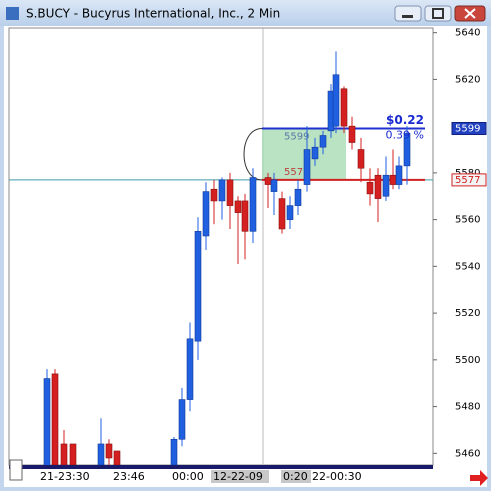 The height and width of the screenshot is (491, 491). I want to click on y-tick-label: 5480, so click(467, 407).